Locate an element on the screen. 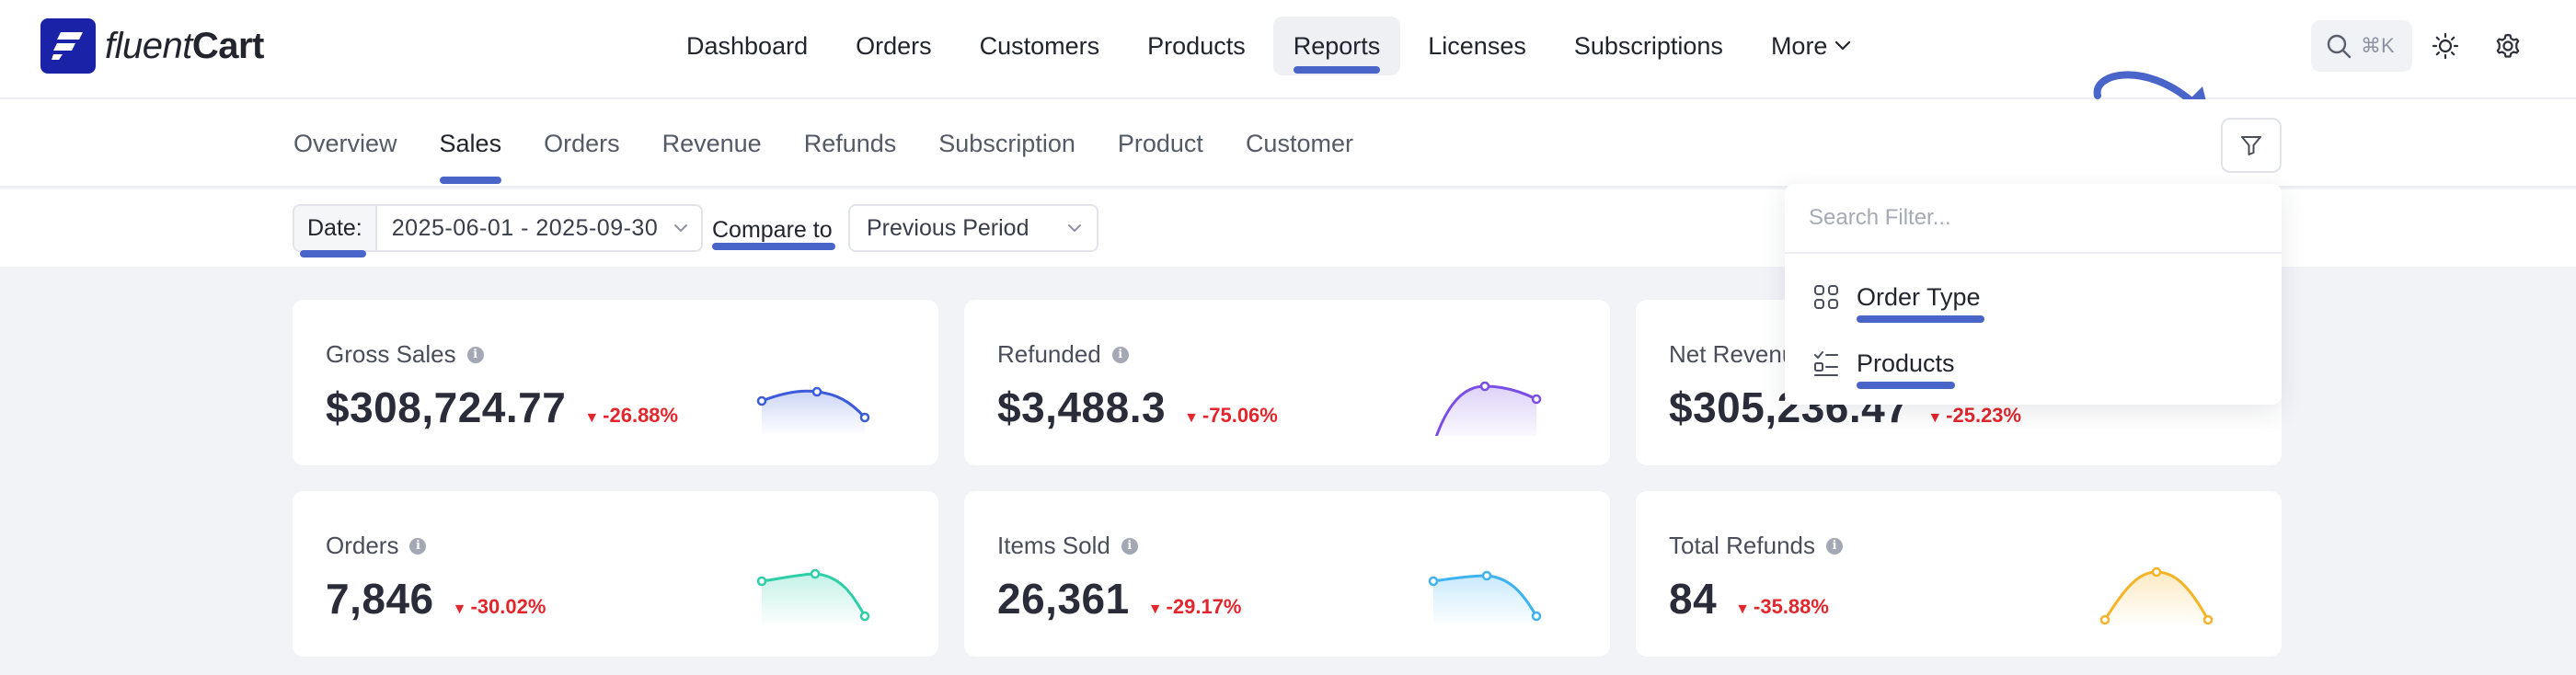 The image size is (2576, 675). nav-orders-label: Orders is located at coordinates (894, 45).